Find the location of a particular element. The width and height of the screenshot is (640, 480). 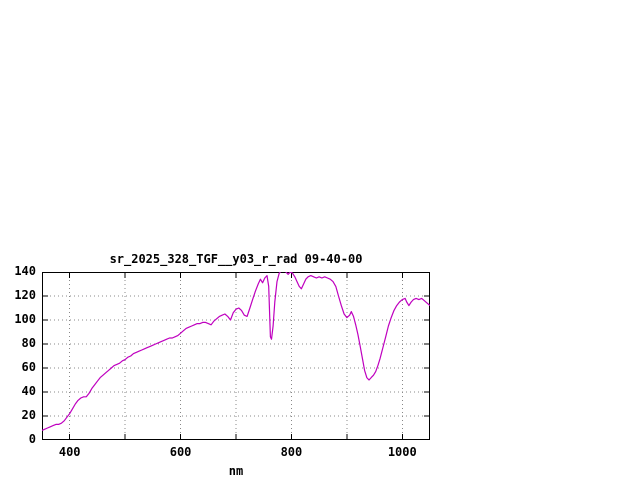

x-tick-label: 600 is located at coordinates (180, 452).